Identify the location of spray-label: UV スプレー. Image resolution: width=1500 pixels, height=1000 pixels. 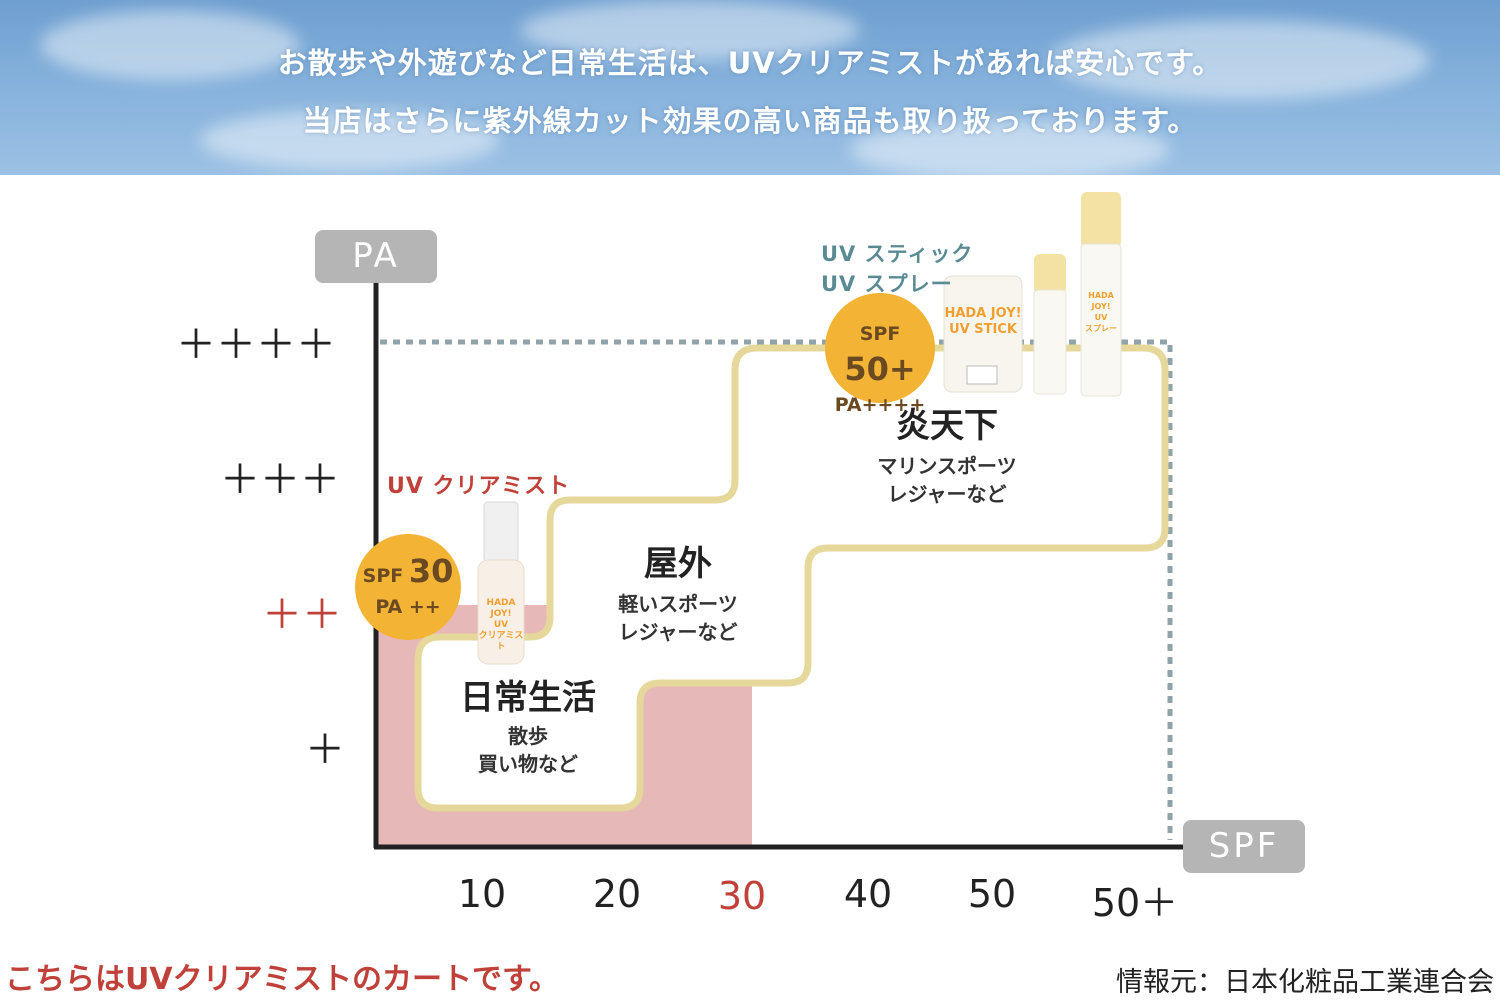
(887, 284).